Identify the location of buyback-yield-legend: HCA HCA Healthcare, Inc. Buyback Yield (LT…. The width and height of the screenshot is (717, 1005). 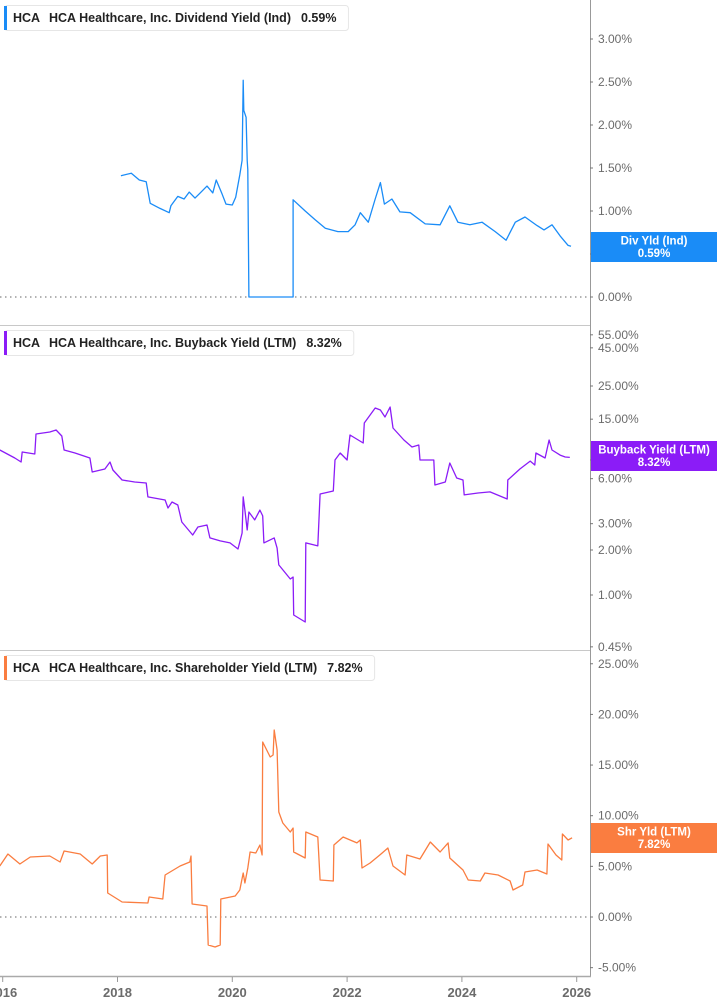
(179, 343).